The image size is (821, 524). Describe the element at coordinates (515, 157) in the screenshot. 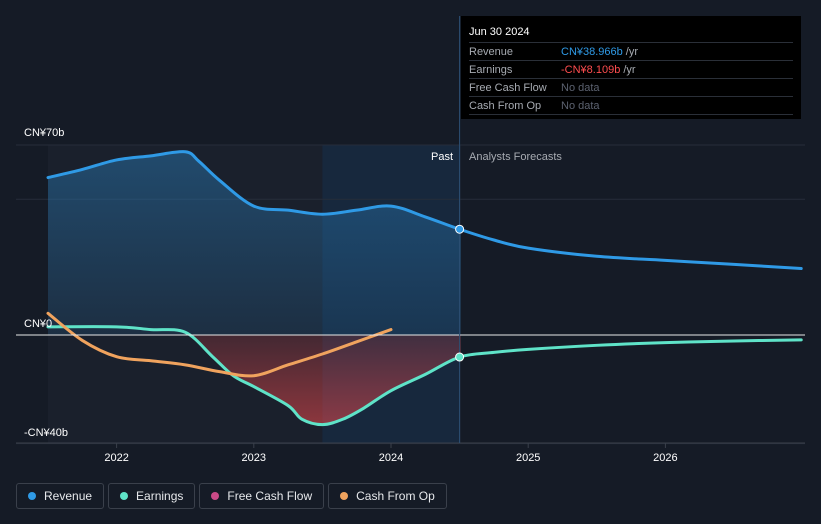

I see `forecast-label: Analysts Forecasts` at that location.